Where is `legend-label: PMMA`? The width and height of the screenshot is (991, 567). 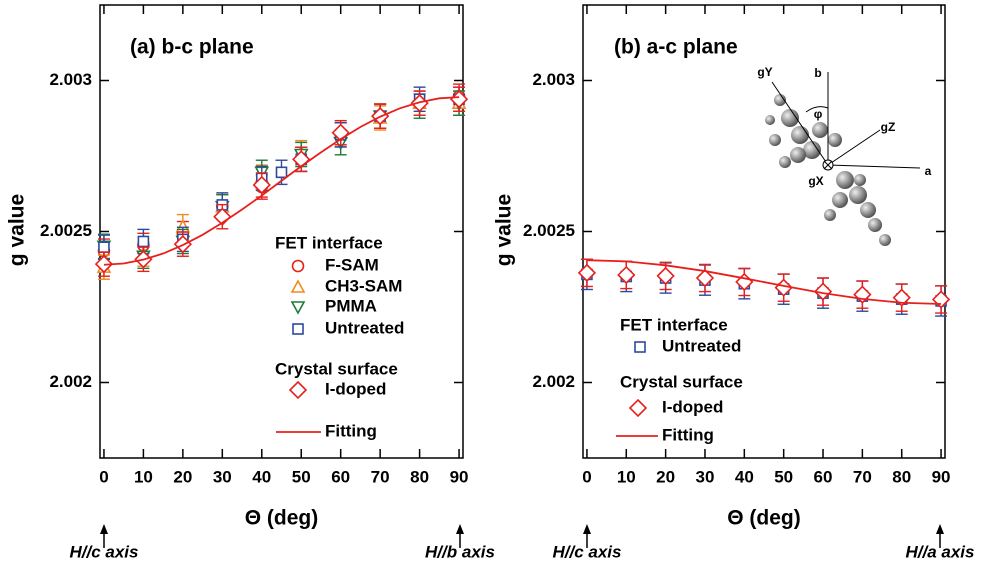 legend-label: PMMA is located at coordinates (351, 305).